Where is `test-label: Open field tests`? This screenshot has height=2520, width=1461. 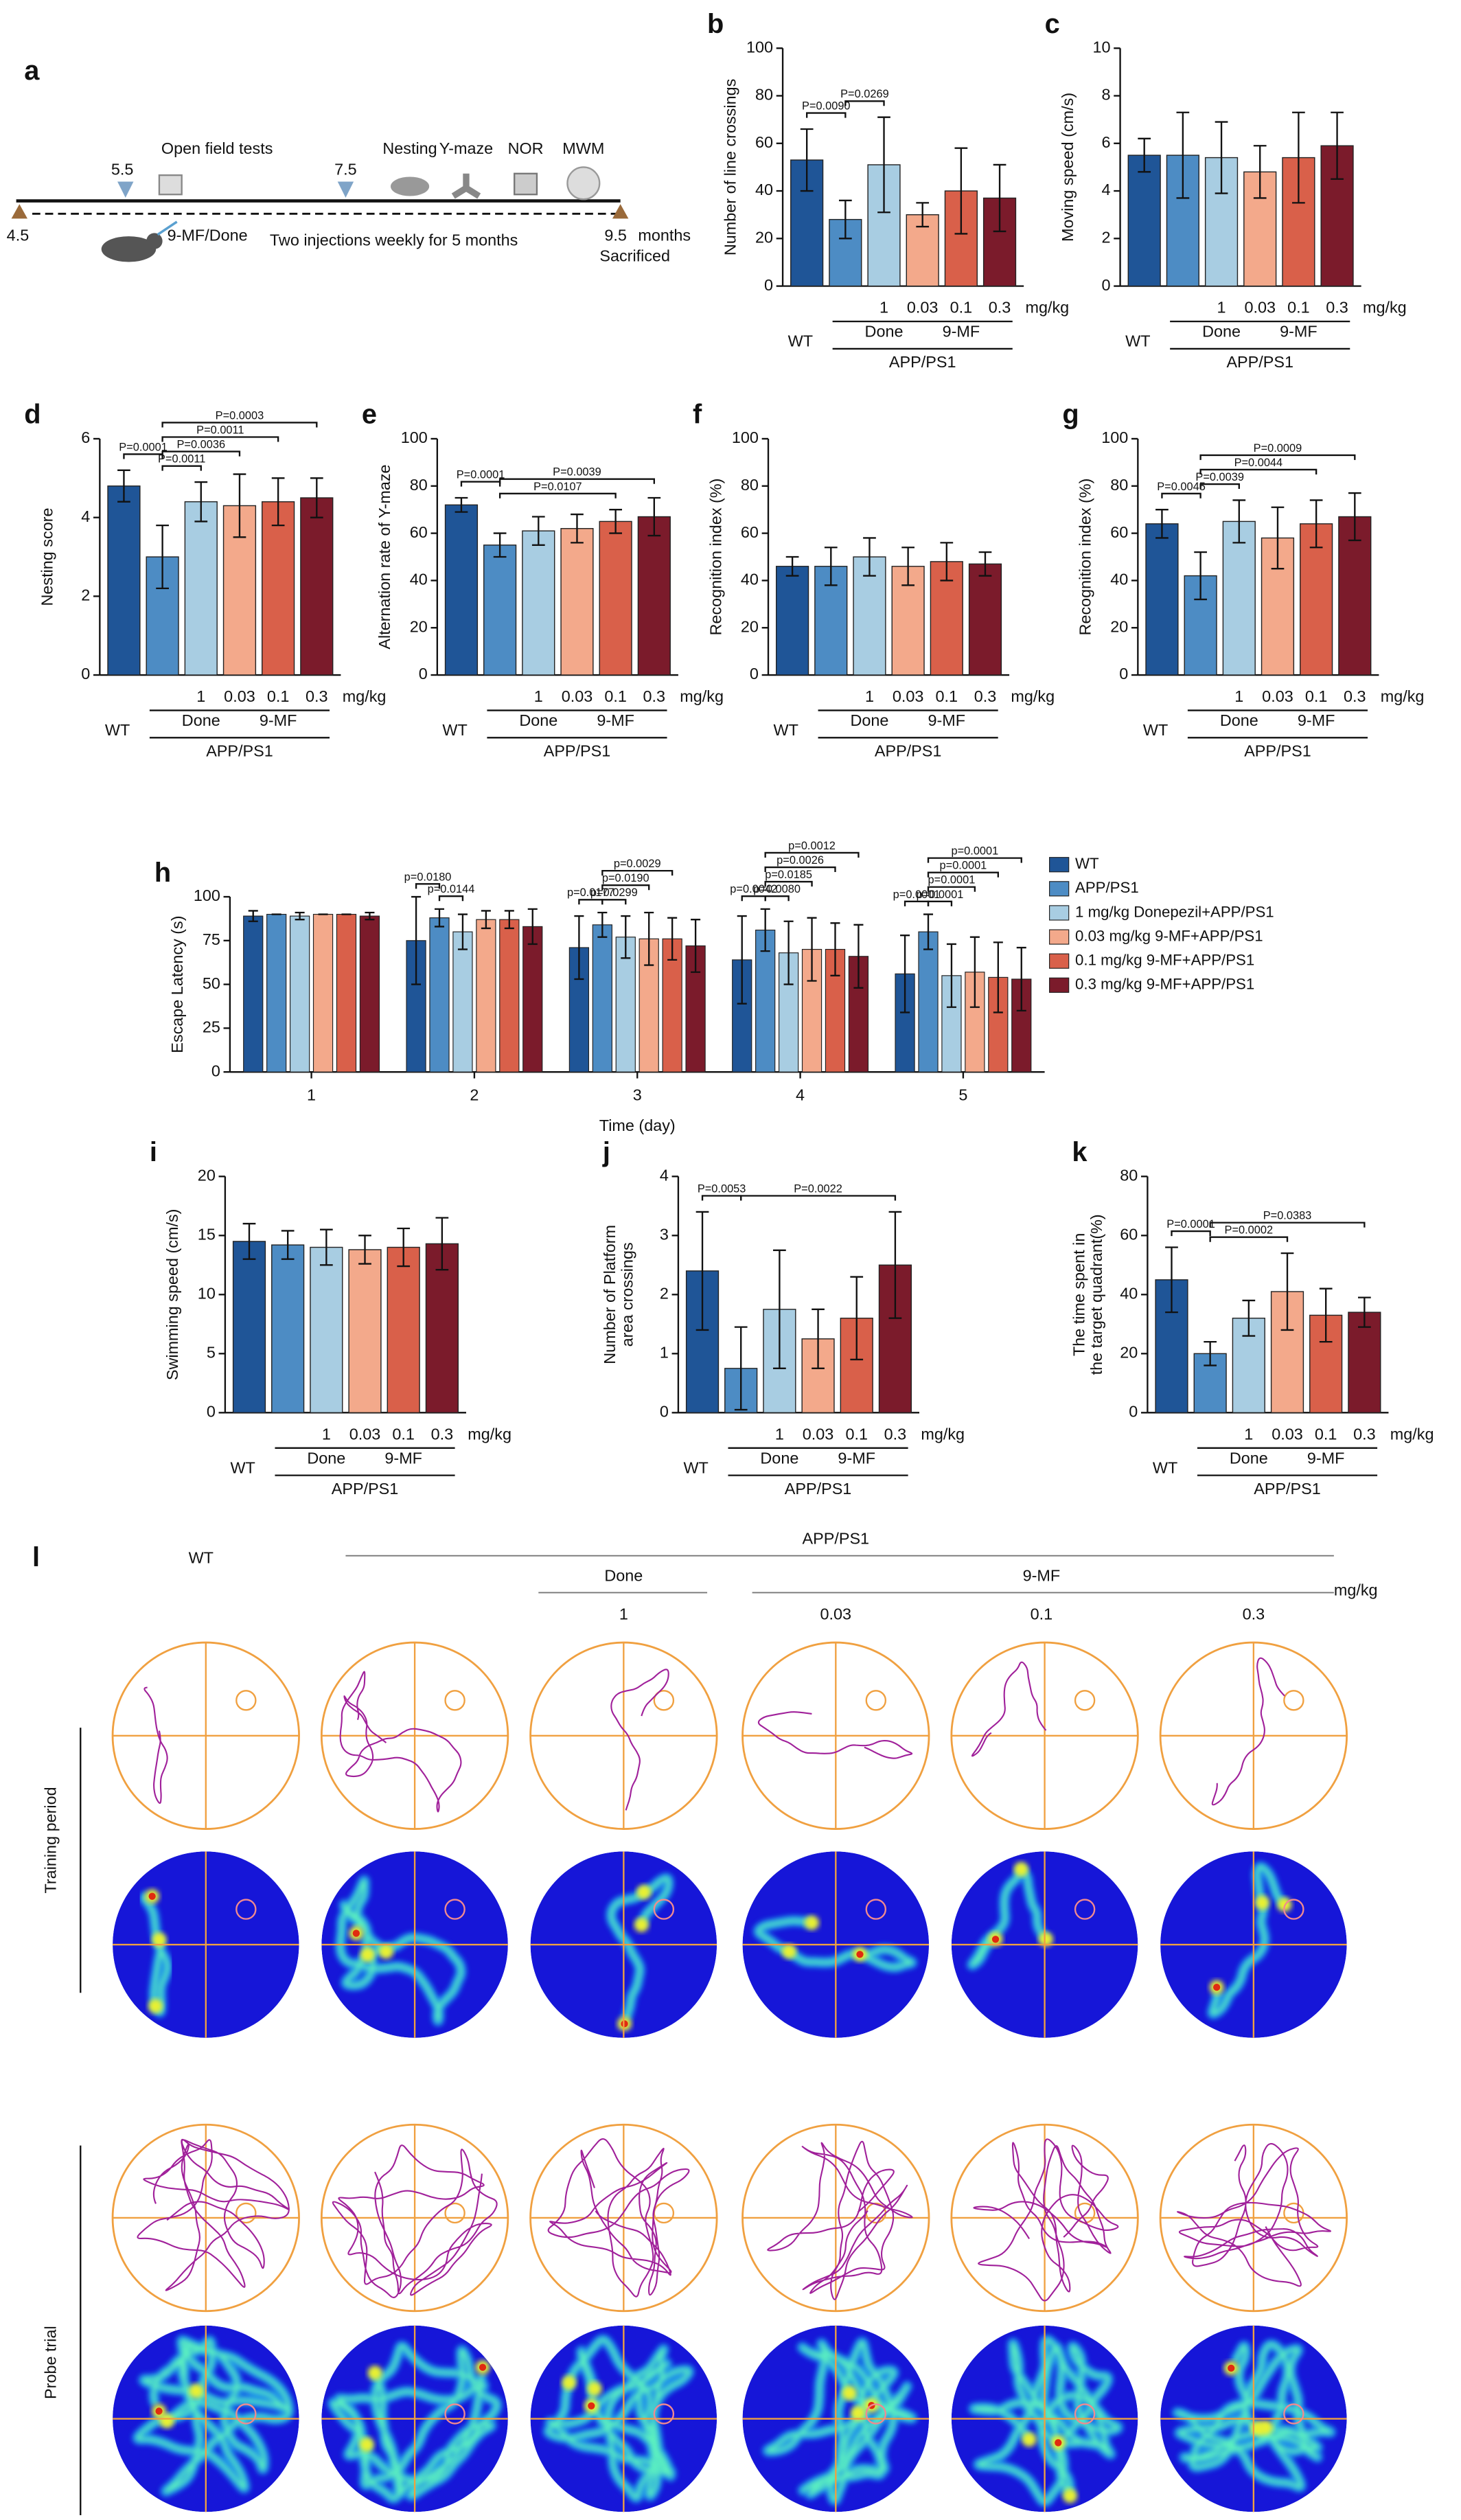 test-label: Open field tests is located at coordinates (217, 148).